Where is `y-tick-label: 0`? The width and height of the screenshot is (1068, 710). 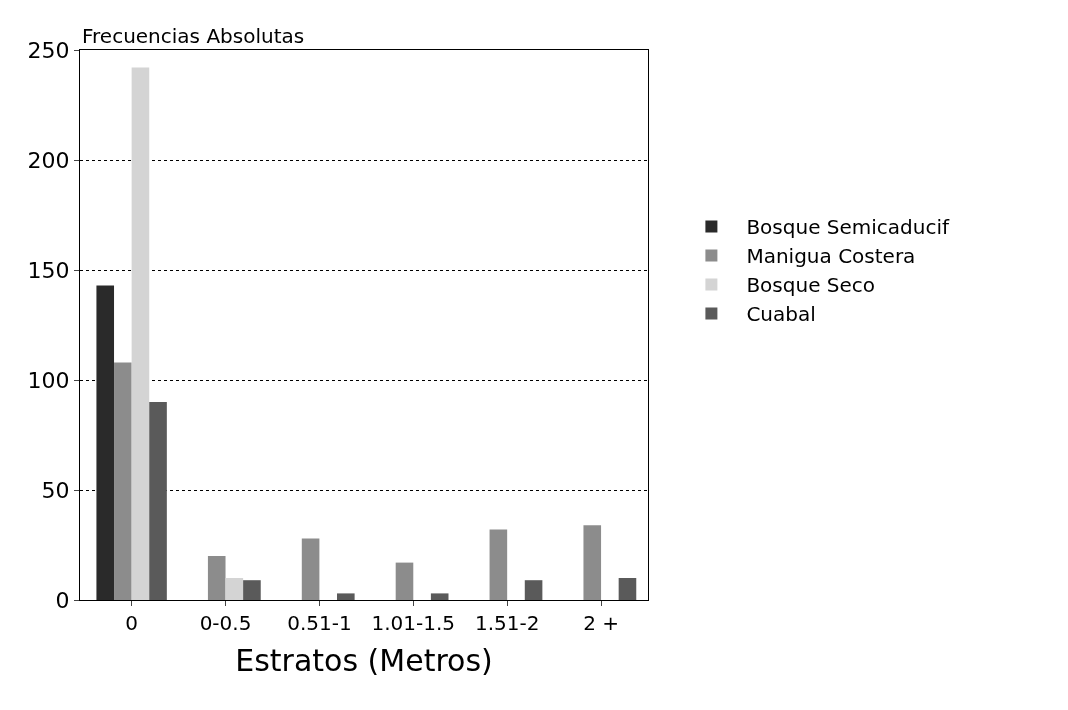
y-tick-label: 0 is located at coordinates (62, 600).